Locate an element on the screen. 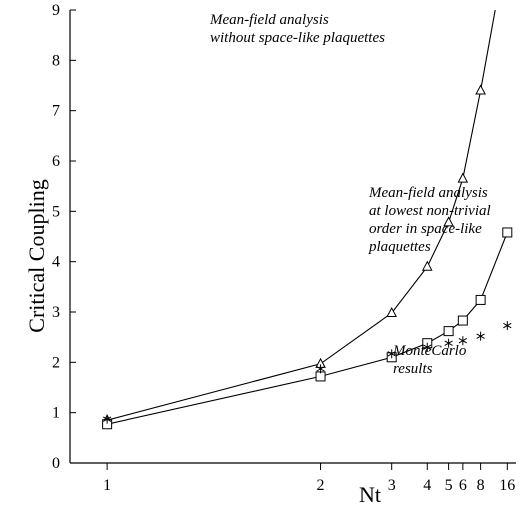 The height and width of the screenshot is (508, 532). y-tick-label: 6 is located at coordinates (56, 161).